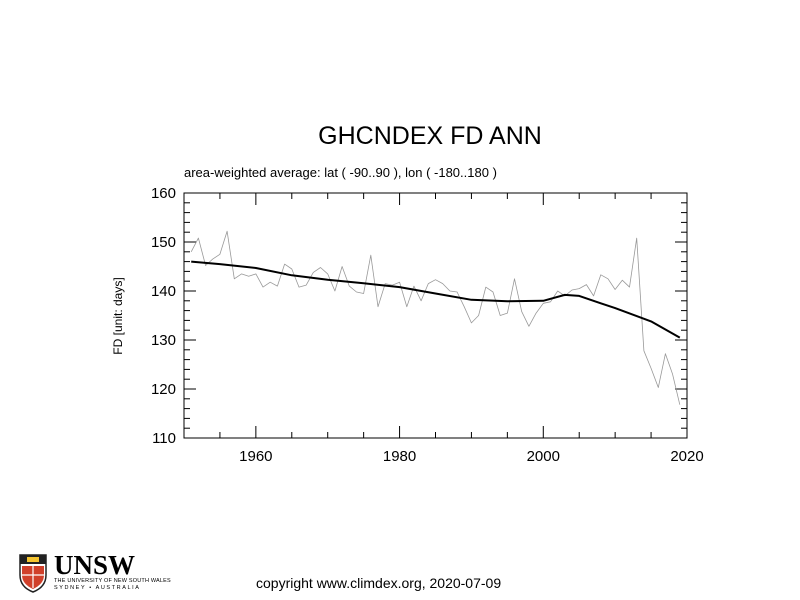 The width and height of the screenshot is (800, 600). What do you see at coordinates (163, 291) in the screenshot?
I see `y-tick-label: 140` at bounding box center [163, 291].